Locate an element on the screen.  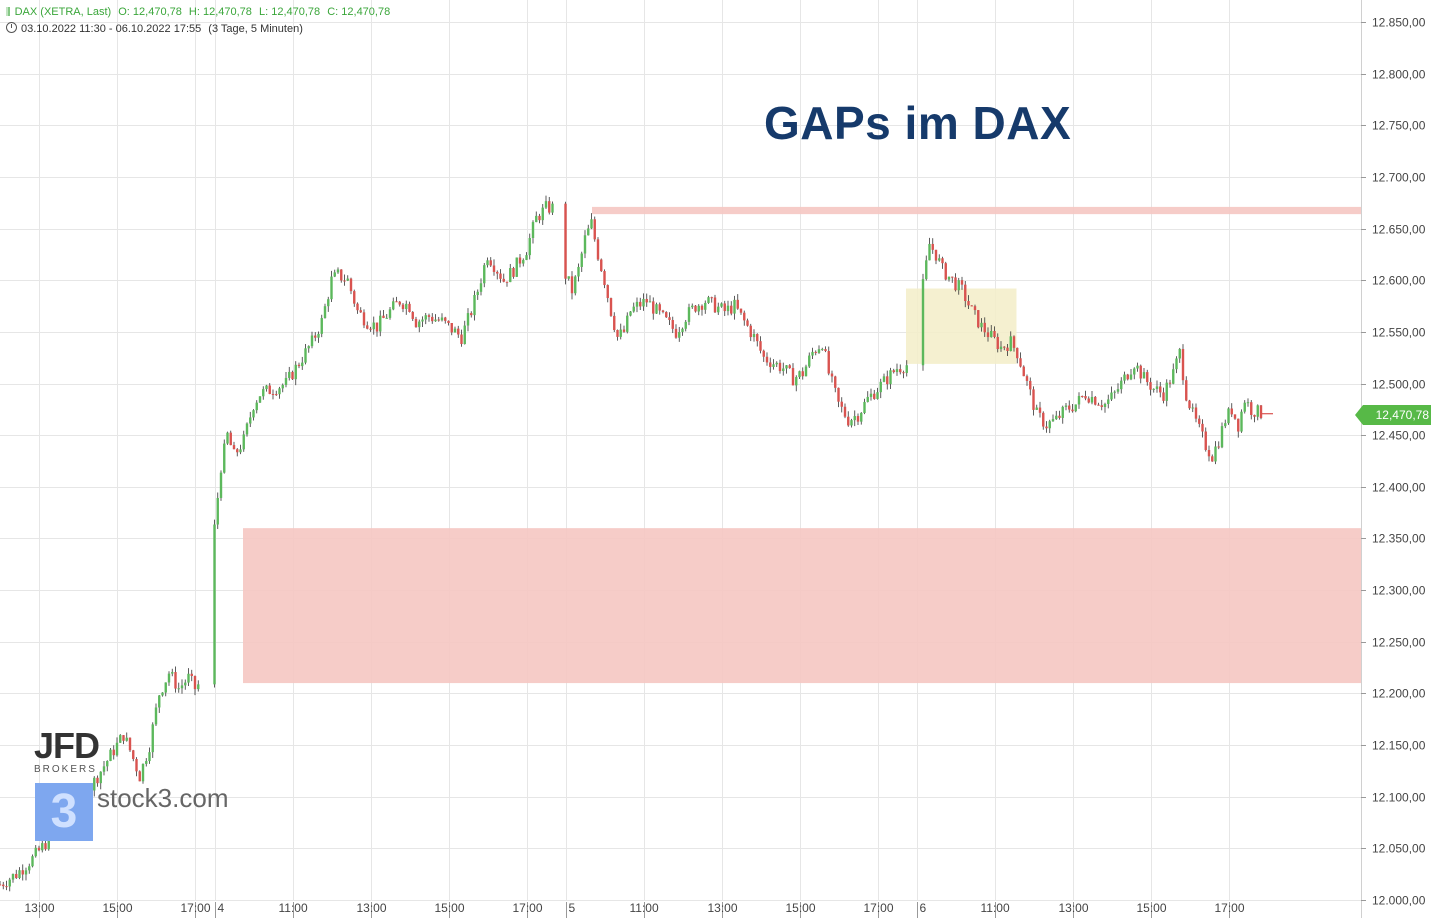
clock-icon is located at coordinates (11, 27).